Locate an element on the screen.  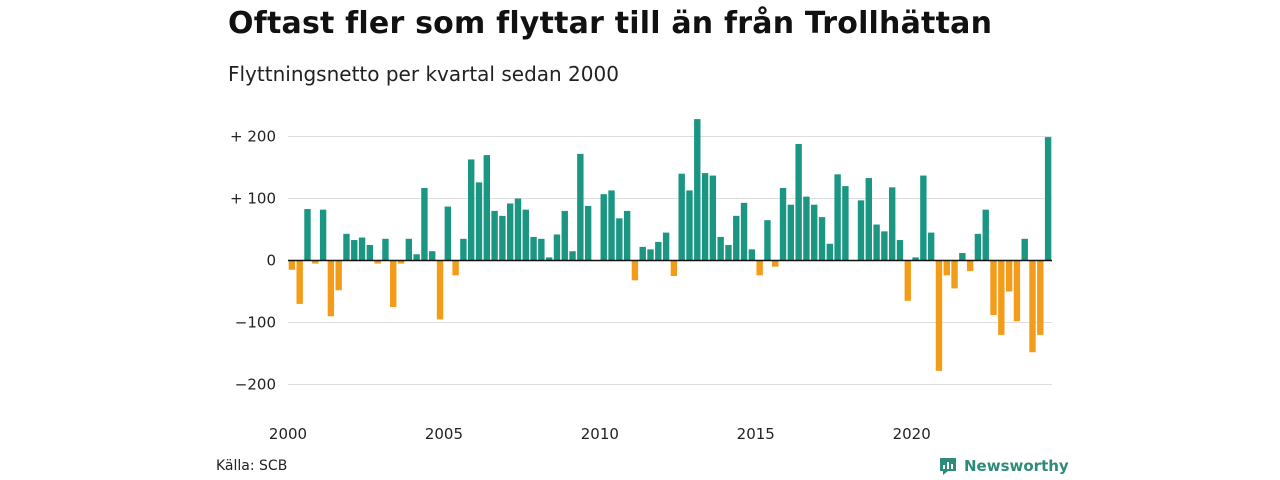
y-tick-label: −100 is located at coordinates (255, 323).